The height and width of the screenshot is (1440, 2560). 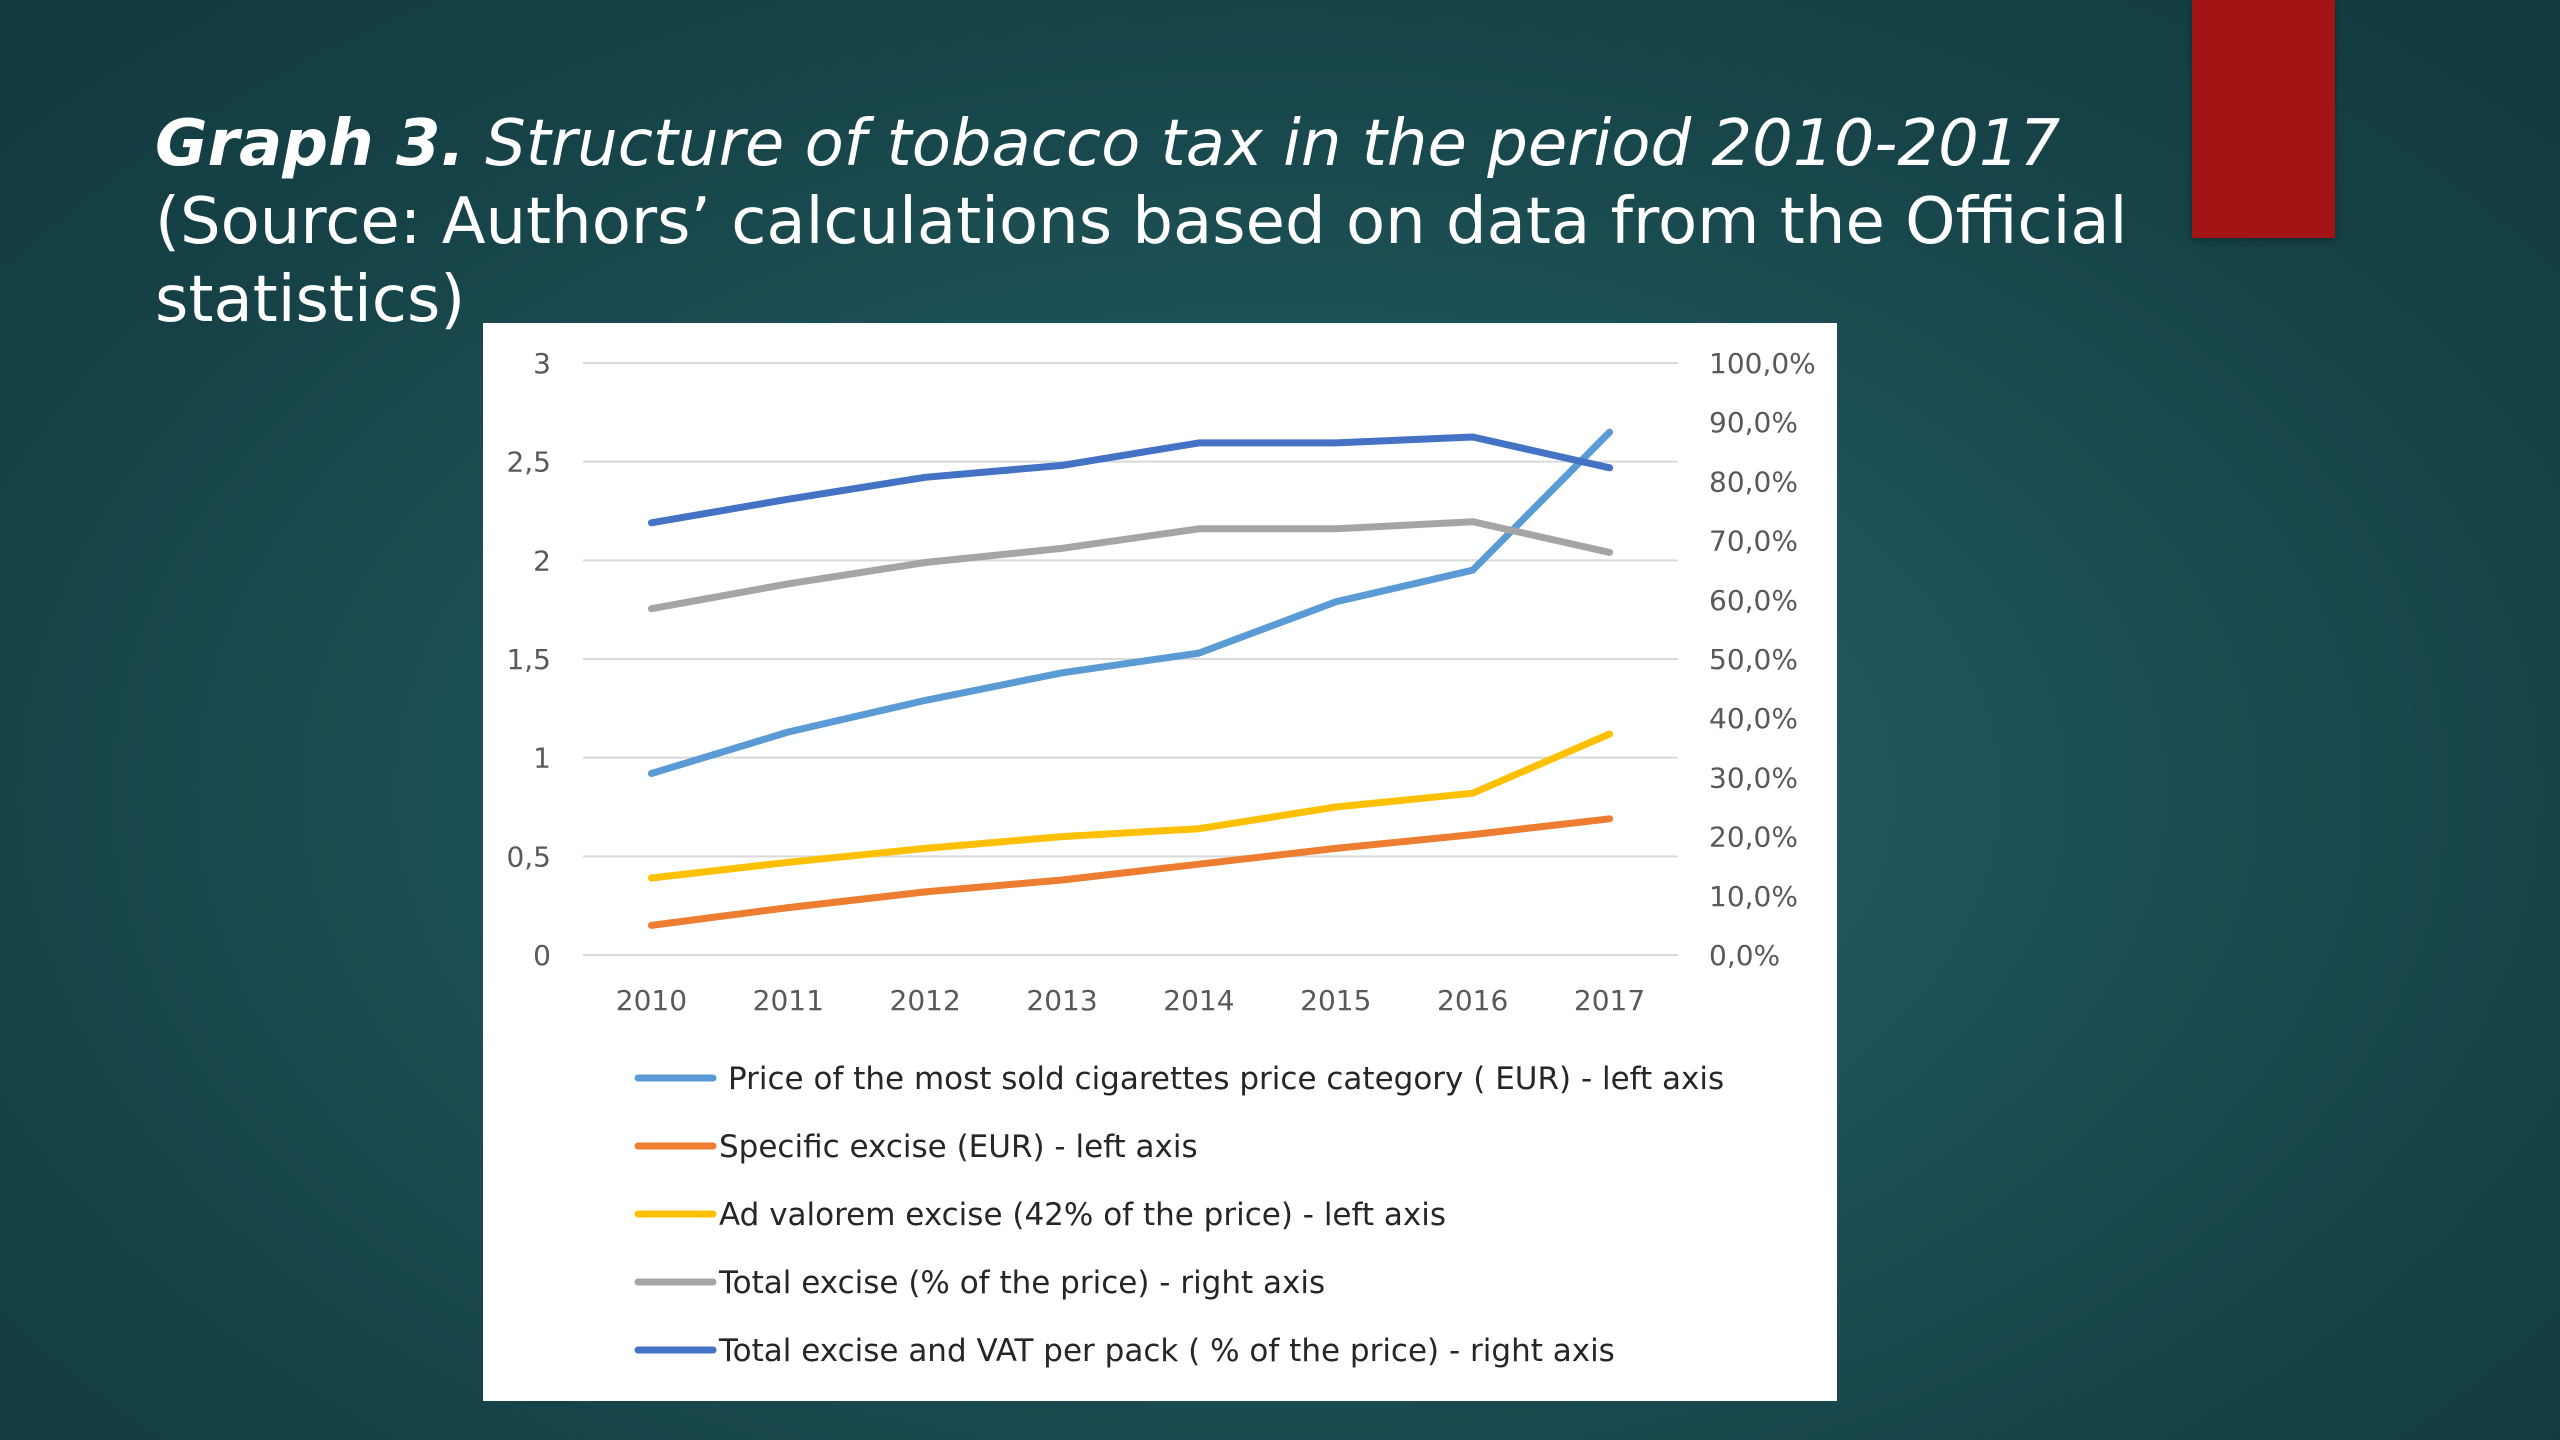 I want to click on y-right-tick-label: 100,0%, so click(x=1762, y=363).